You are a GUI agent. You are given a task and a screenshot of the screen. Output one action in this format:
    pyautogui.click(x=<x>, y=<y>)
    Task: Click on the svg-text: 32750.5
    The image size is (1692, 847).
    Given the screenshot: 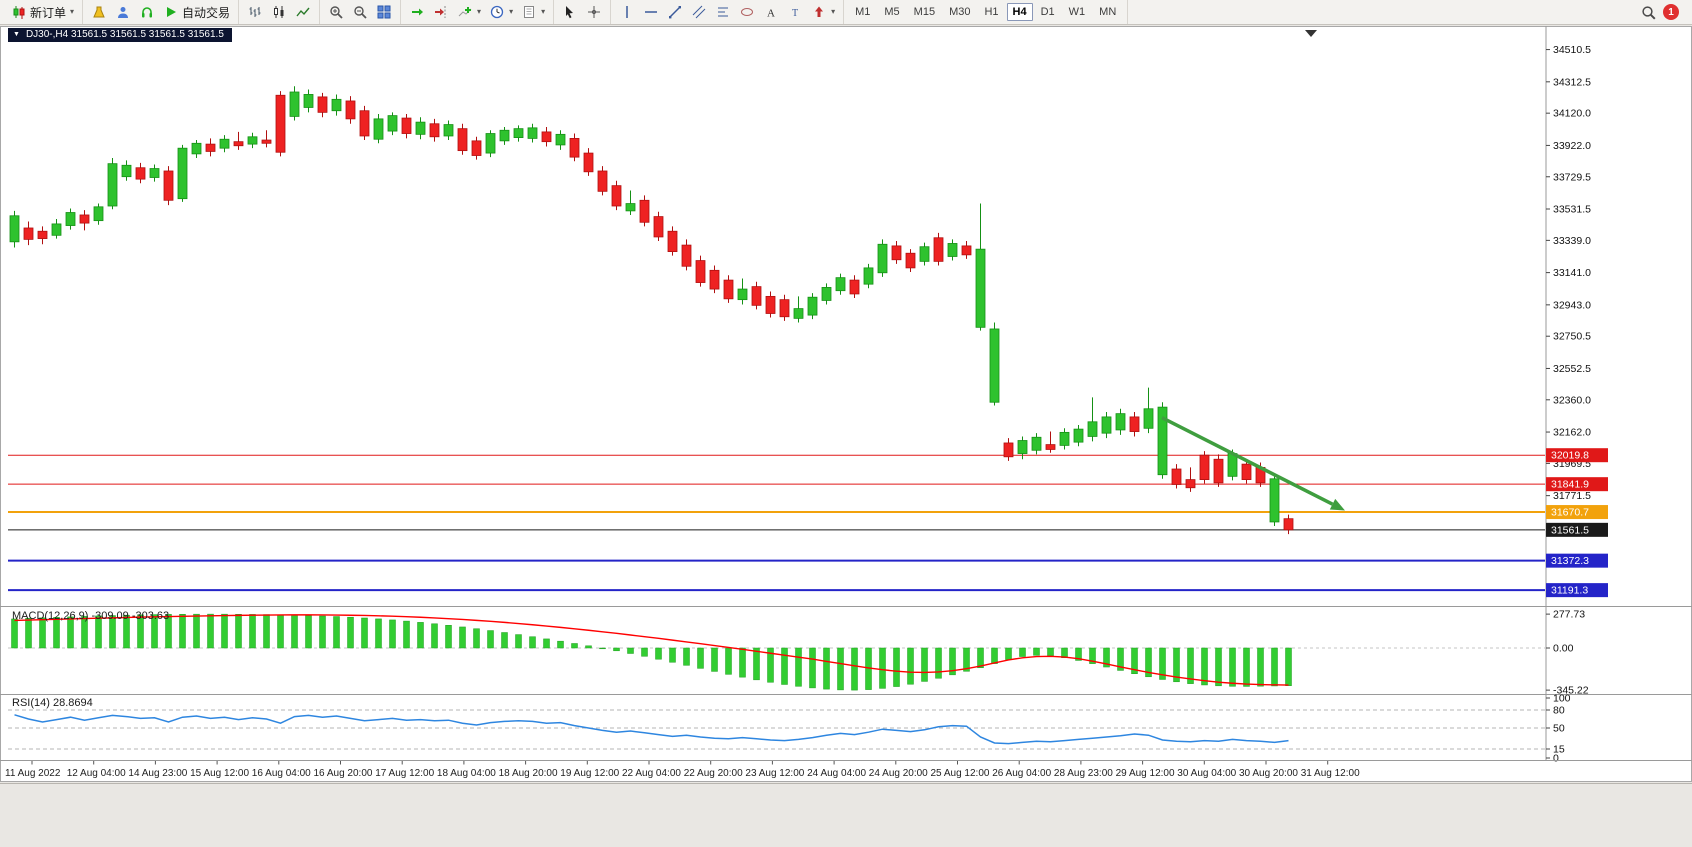 What is the action you would take?
    pyautogui.click(x=1572, y=337)
    